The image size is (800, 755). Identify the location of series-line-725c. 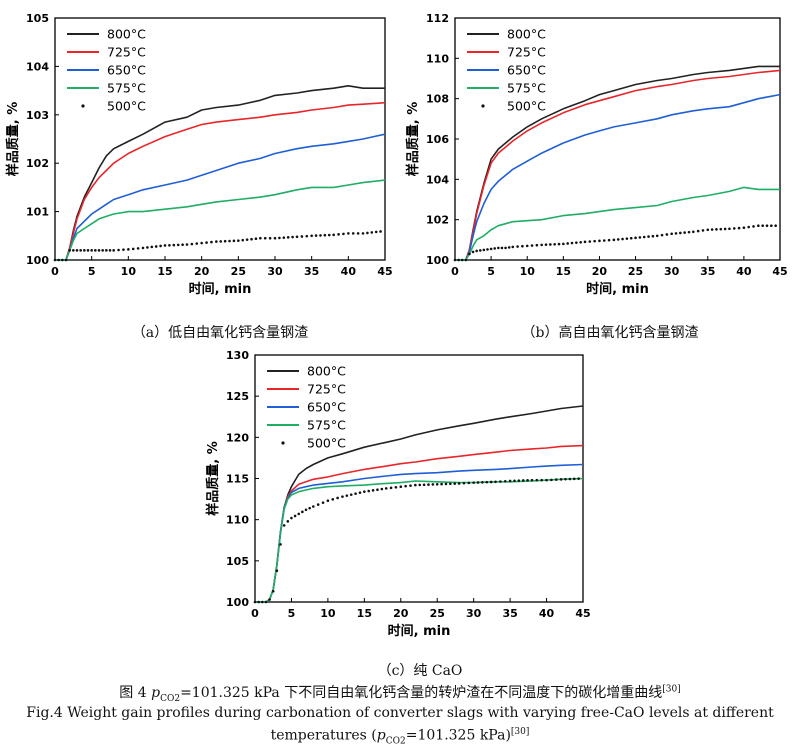
(220, 181).